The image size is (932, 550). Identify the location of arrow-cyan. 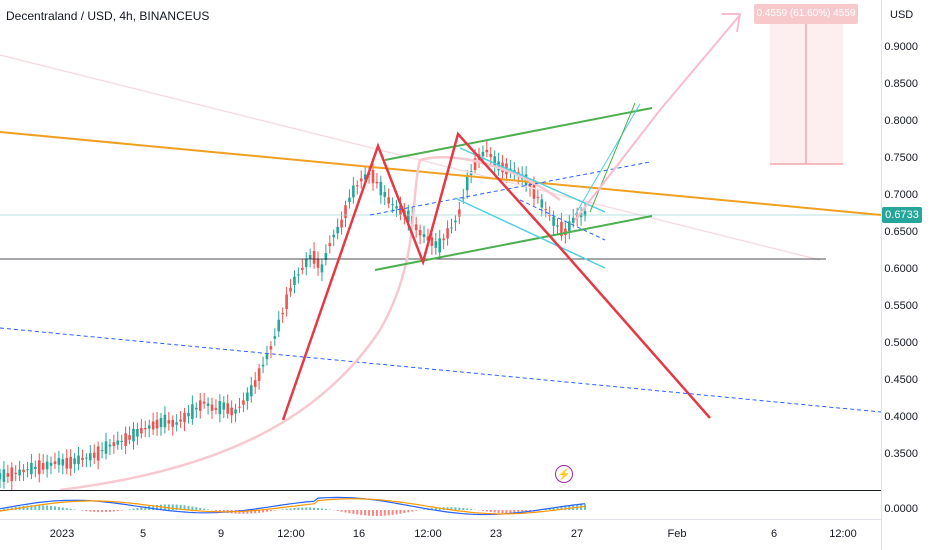
(607, 159).